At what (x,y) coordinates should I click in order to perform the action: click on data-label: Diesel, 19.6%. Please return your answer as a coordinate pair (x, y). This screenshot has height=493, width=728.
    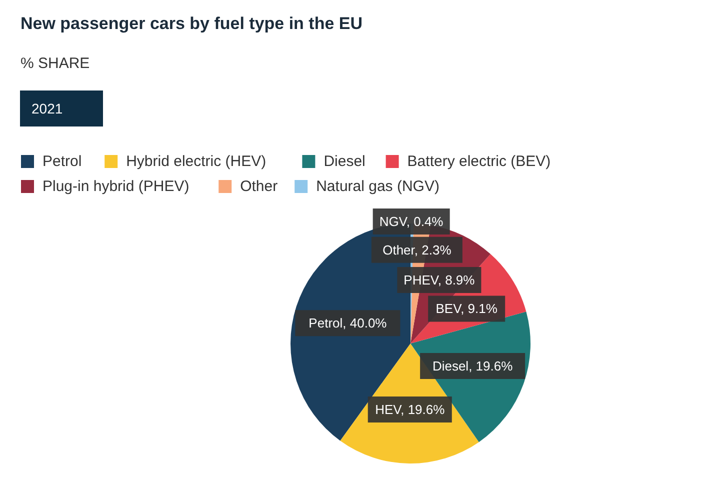
    Looking at the image, I should click on (473, 366).